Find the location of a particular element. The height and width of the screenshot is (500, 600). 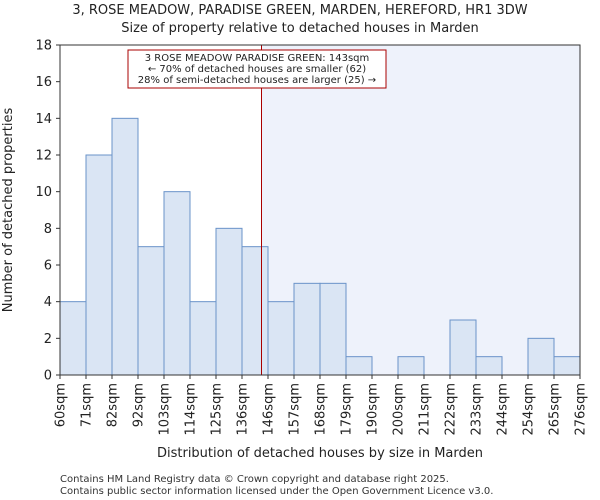

x-tick-label: 179sqm is located at coordinates (347, 409).